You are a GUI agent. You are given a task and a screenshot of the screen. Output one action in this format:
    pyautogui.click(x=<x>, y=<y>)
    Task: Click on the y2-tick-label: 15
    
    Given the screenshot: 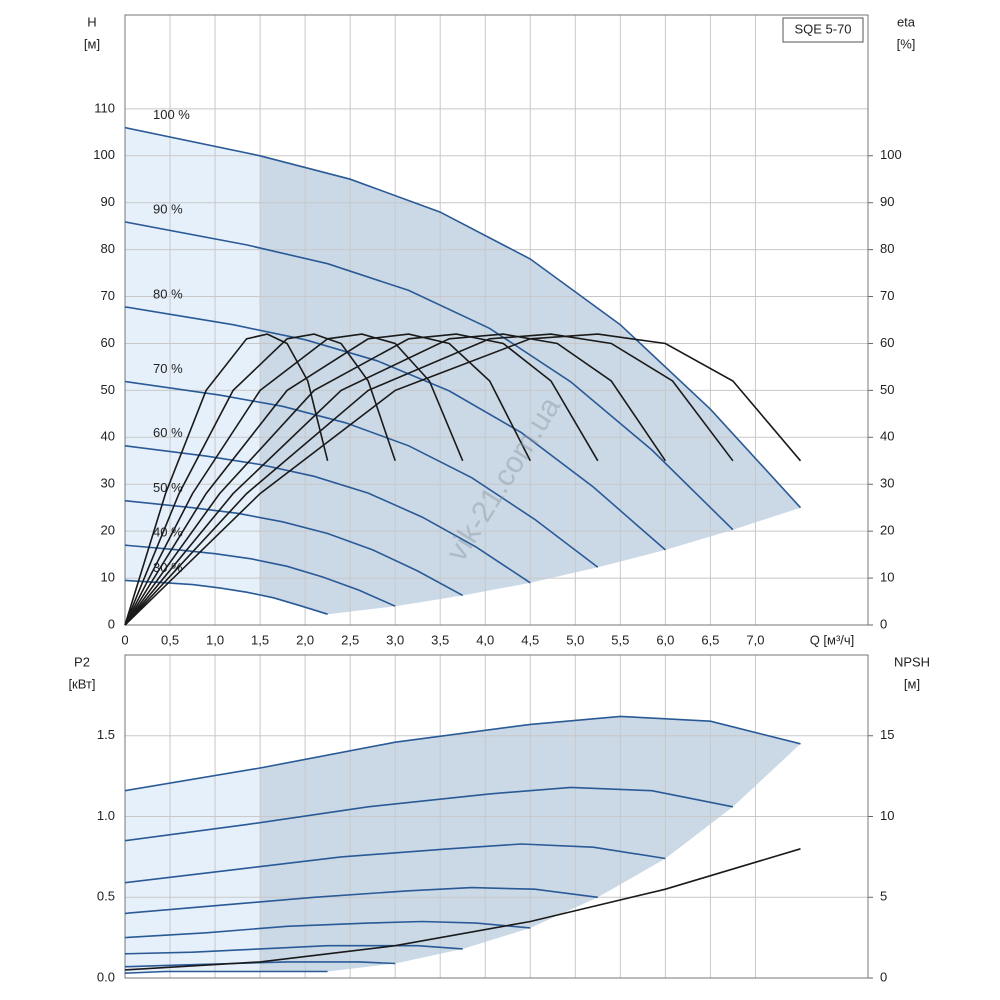 What is the action you would take?
    pyautogui.click(x=887, y=734)
    